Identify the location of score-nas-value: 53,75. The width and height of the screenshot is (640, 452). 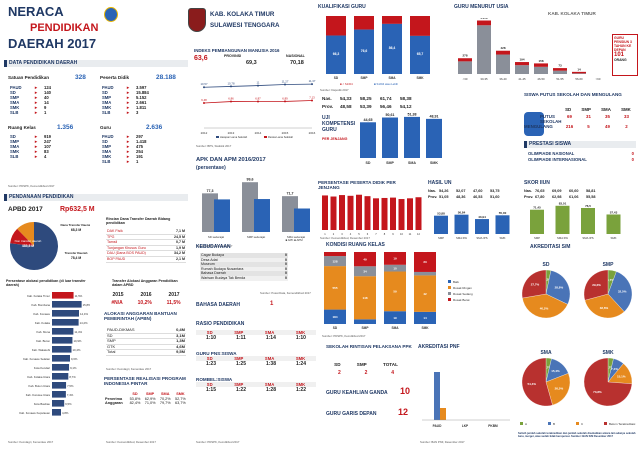
(495, 191).